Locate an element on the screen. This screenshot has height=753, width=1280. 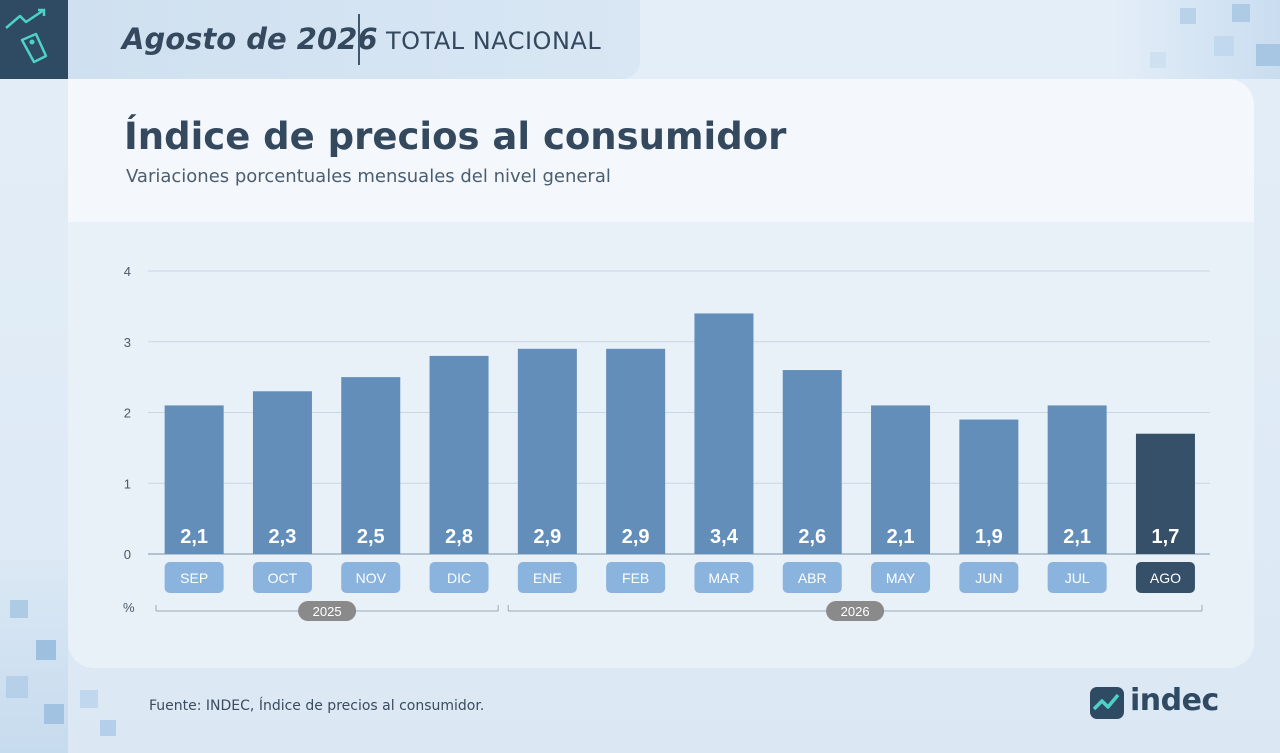
x-tick-label: DIC is located at coordinates (459, 578).